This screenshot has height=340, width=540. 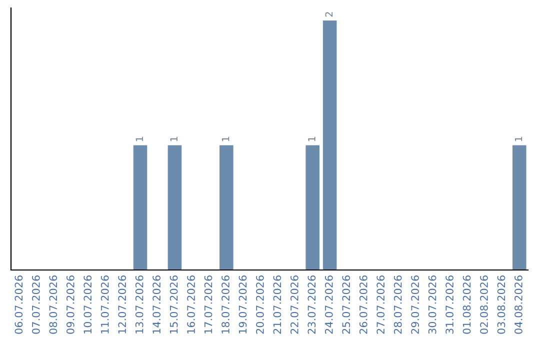 I want to click on x-tick-label: 16.07.2026, so click(x=191, y=305).